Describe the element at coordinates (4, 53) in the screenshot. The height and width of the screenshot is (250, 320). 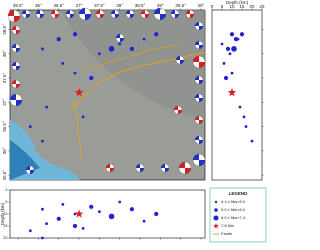
I see `y-tick-label: 38°` at that location.